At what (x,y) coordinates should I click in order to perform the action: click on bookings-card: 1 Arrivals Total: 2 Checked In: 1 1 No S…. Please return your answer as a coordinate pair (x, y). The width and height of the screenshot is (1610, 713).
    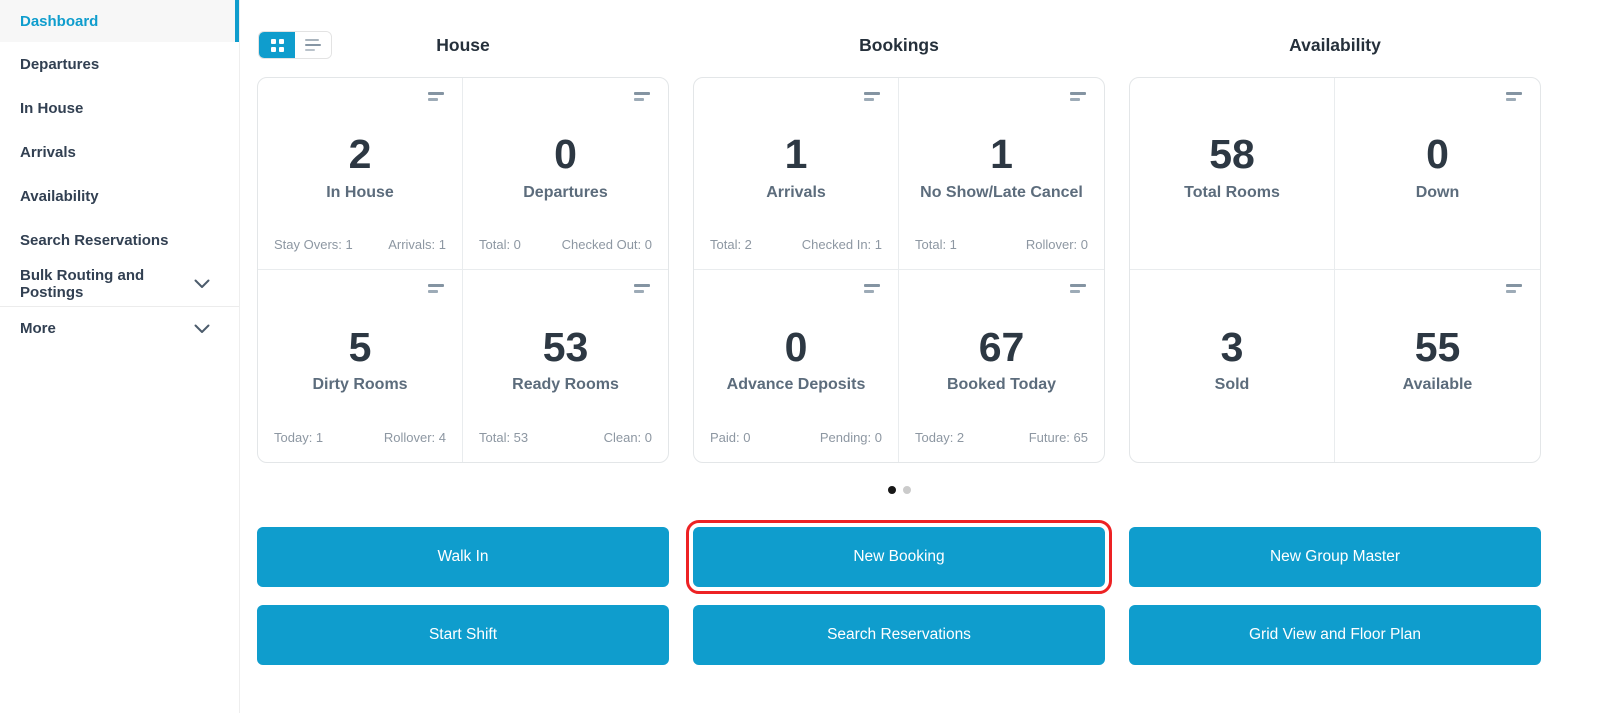
    Looking at the image, I should click on (899, 270).